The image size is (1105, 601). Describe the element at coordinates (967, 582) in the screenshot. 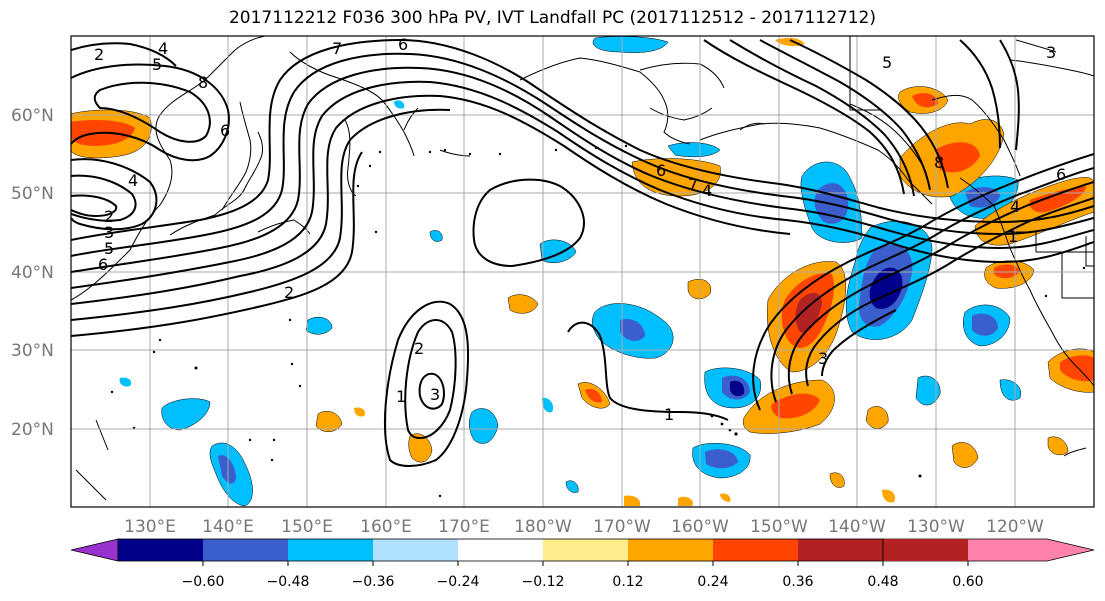

I see `colorbar-tick-label: 0.60` at that location.